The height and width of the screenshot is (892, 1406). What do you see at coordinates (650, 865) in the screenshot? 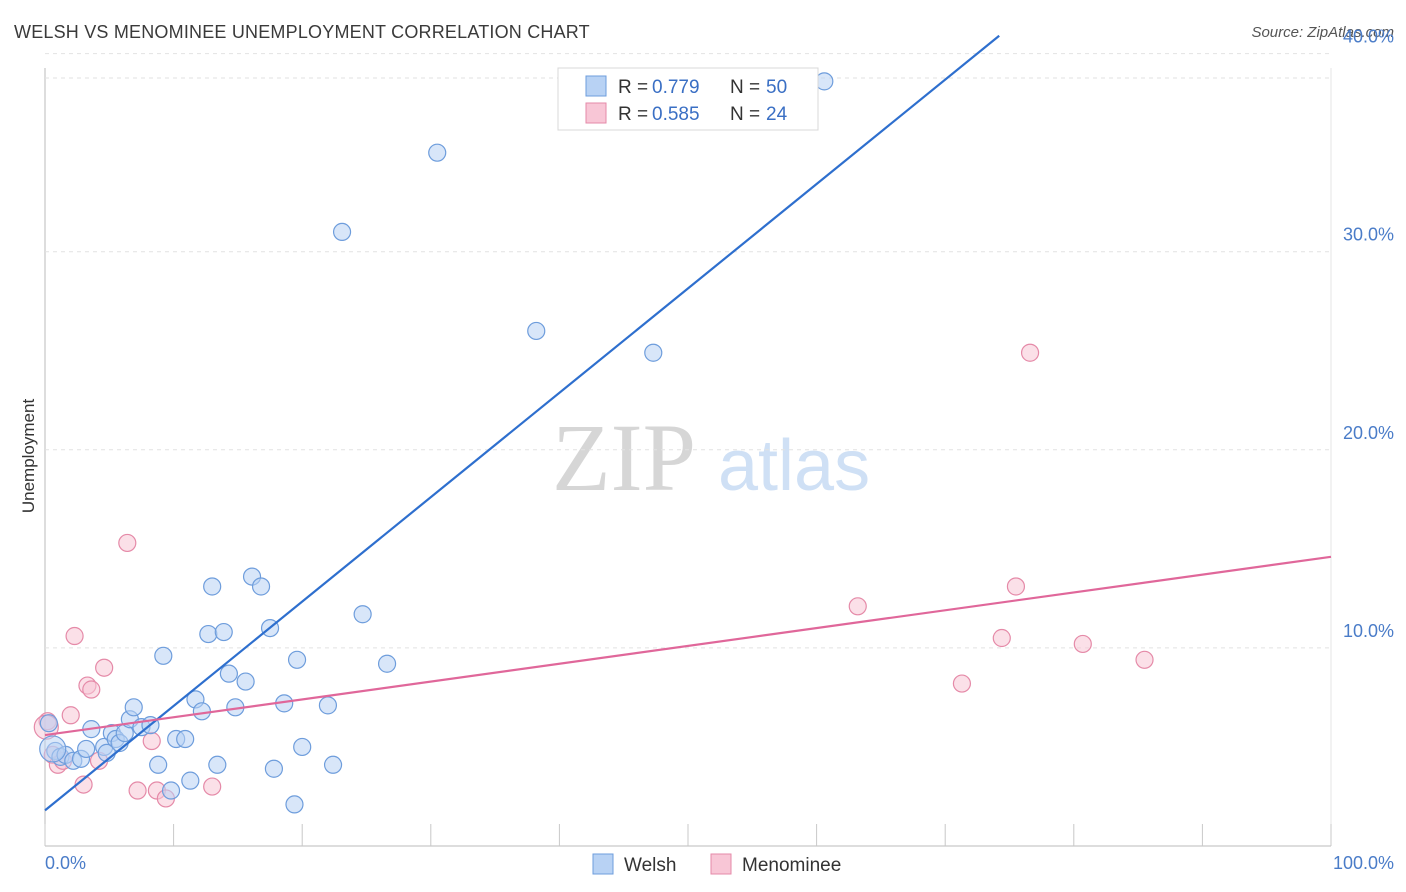
I see `bottom-legend-label-welsh: Welsh` at bounding box center [650, 865].